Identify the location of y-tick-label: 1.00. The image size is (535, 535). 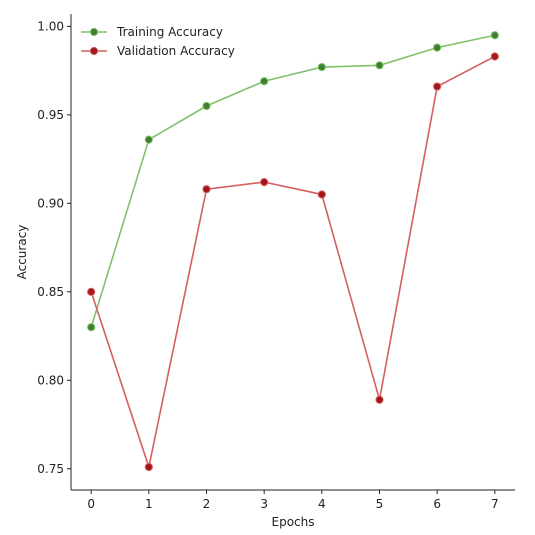
(50, 26).